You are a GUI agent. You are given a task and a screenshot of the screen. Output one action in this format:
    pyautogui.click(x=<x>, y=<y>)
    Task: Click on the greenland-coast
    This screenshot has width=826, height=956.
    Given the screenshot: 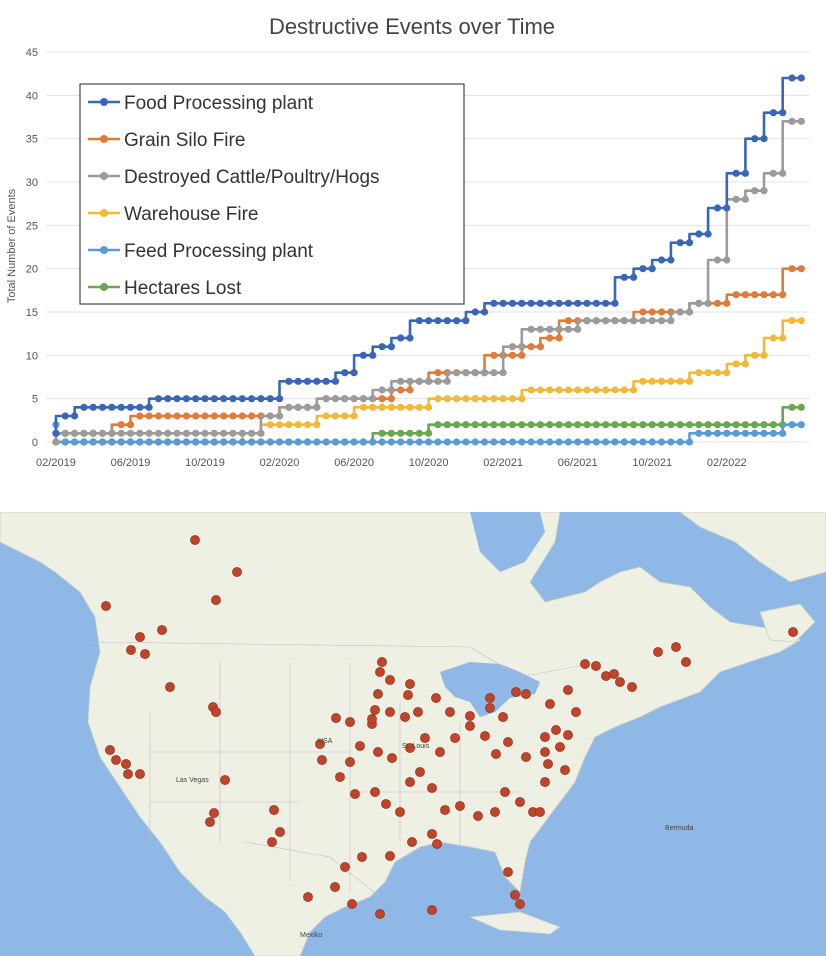 What is the action you would take?
    pyautogui.click(x=752, y=547)
    